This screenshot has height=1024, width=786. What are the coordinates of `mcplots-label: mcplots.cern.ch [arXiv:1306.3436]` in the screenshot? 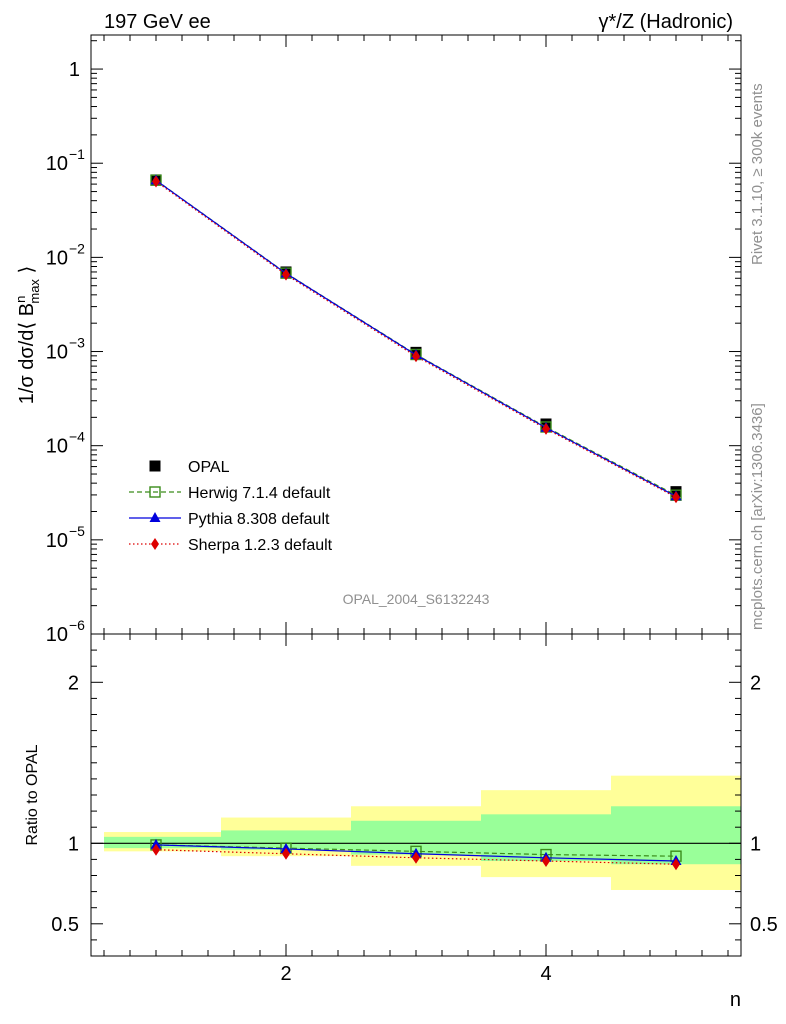 It's located at (757, 516).